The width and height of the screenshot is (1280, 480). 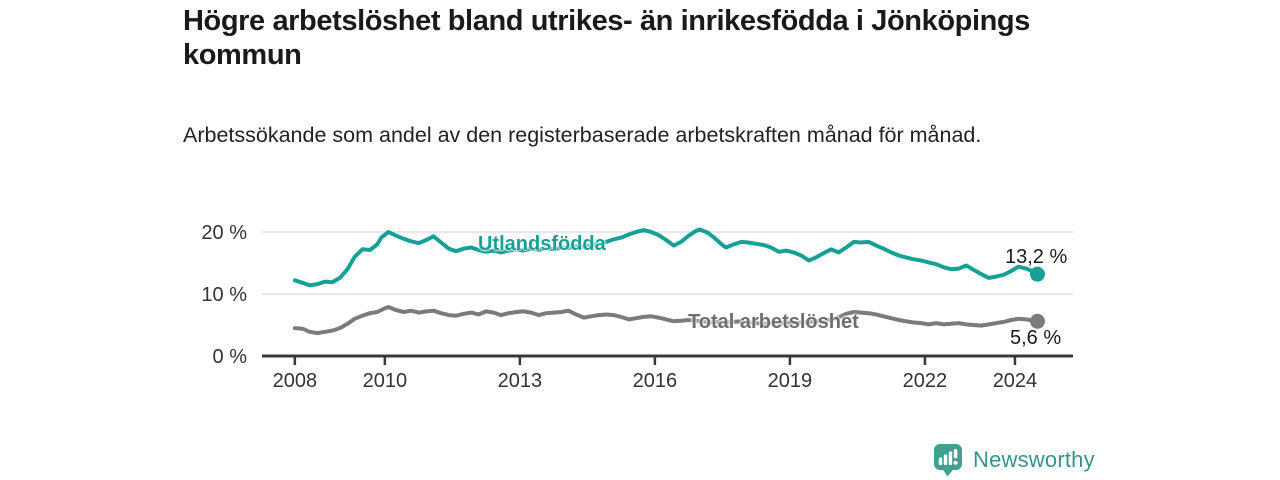 I want to click on x-tick-label: 2008, so click(x=295, y=381).